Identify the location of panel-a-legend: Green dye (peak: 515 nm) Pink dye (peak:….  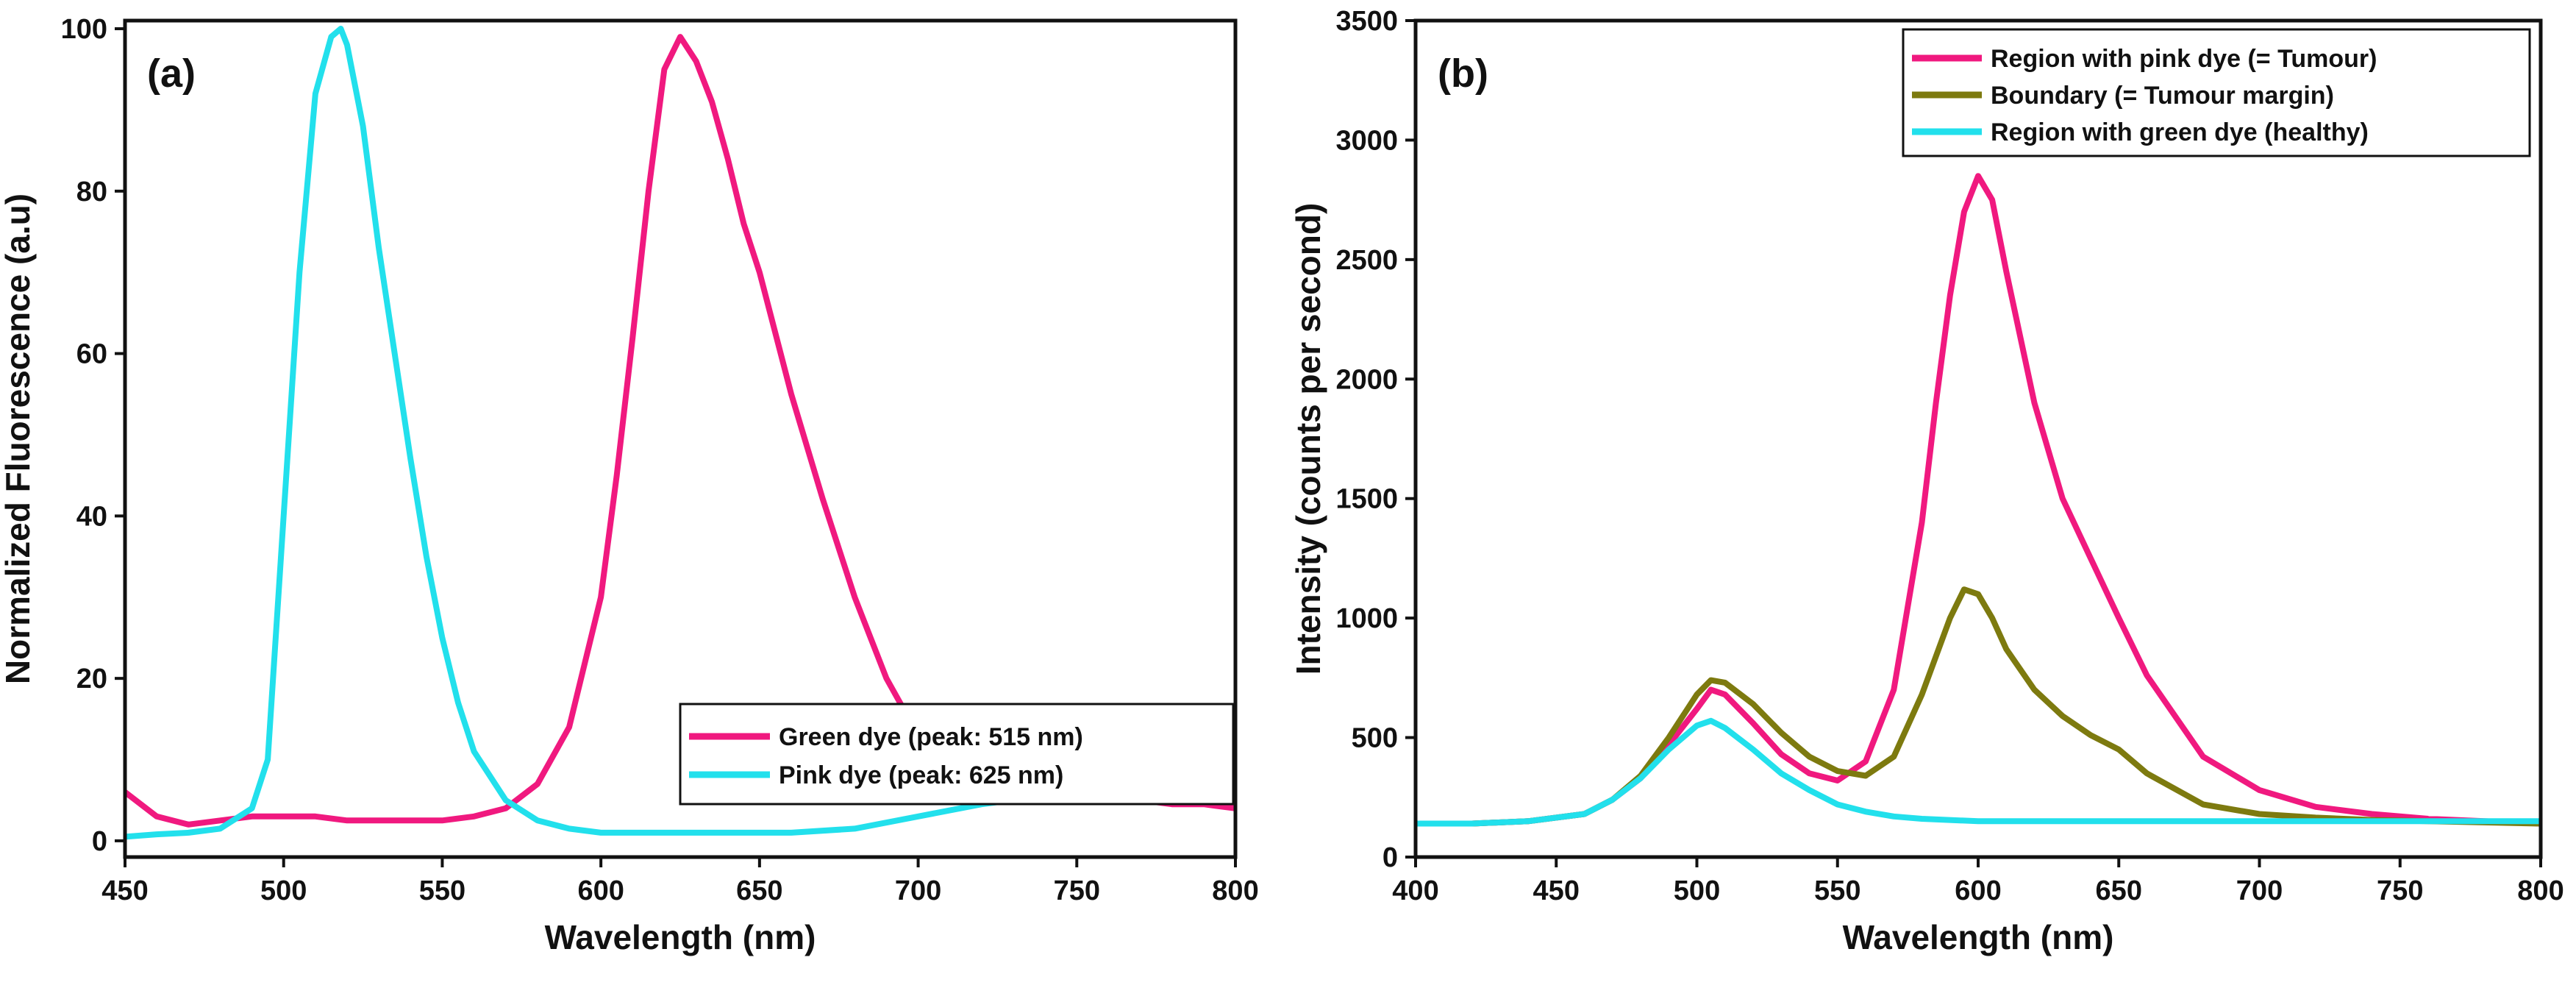
(957, 754).